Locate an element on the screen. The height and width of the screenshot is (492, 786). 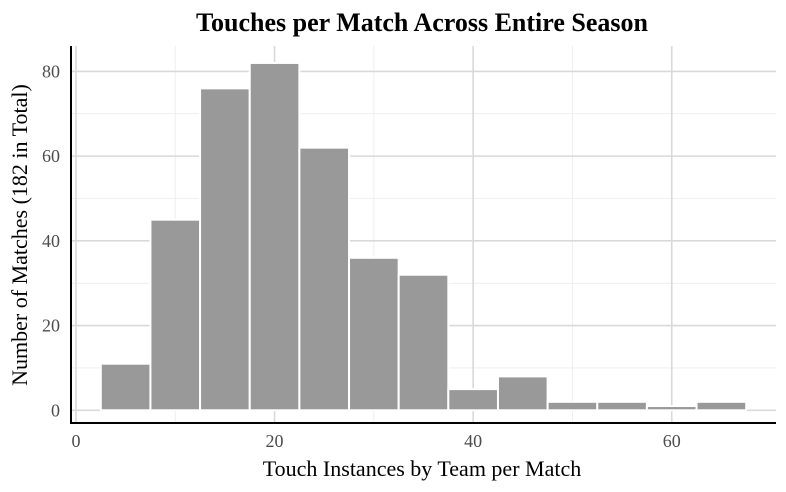
x-tick-label: 0 is located at coordinates (75, 441).